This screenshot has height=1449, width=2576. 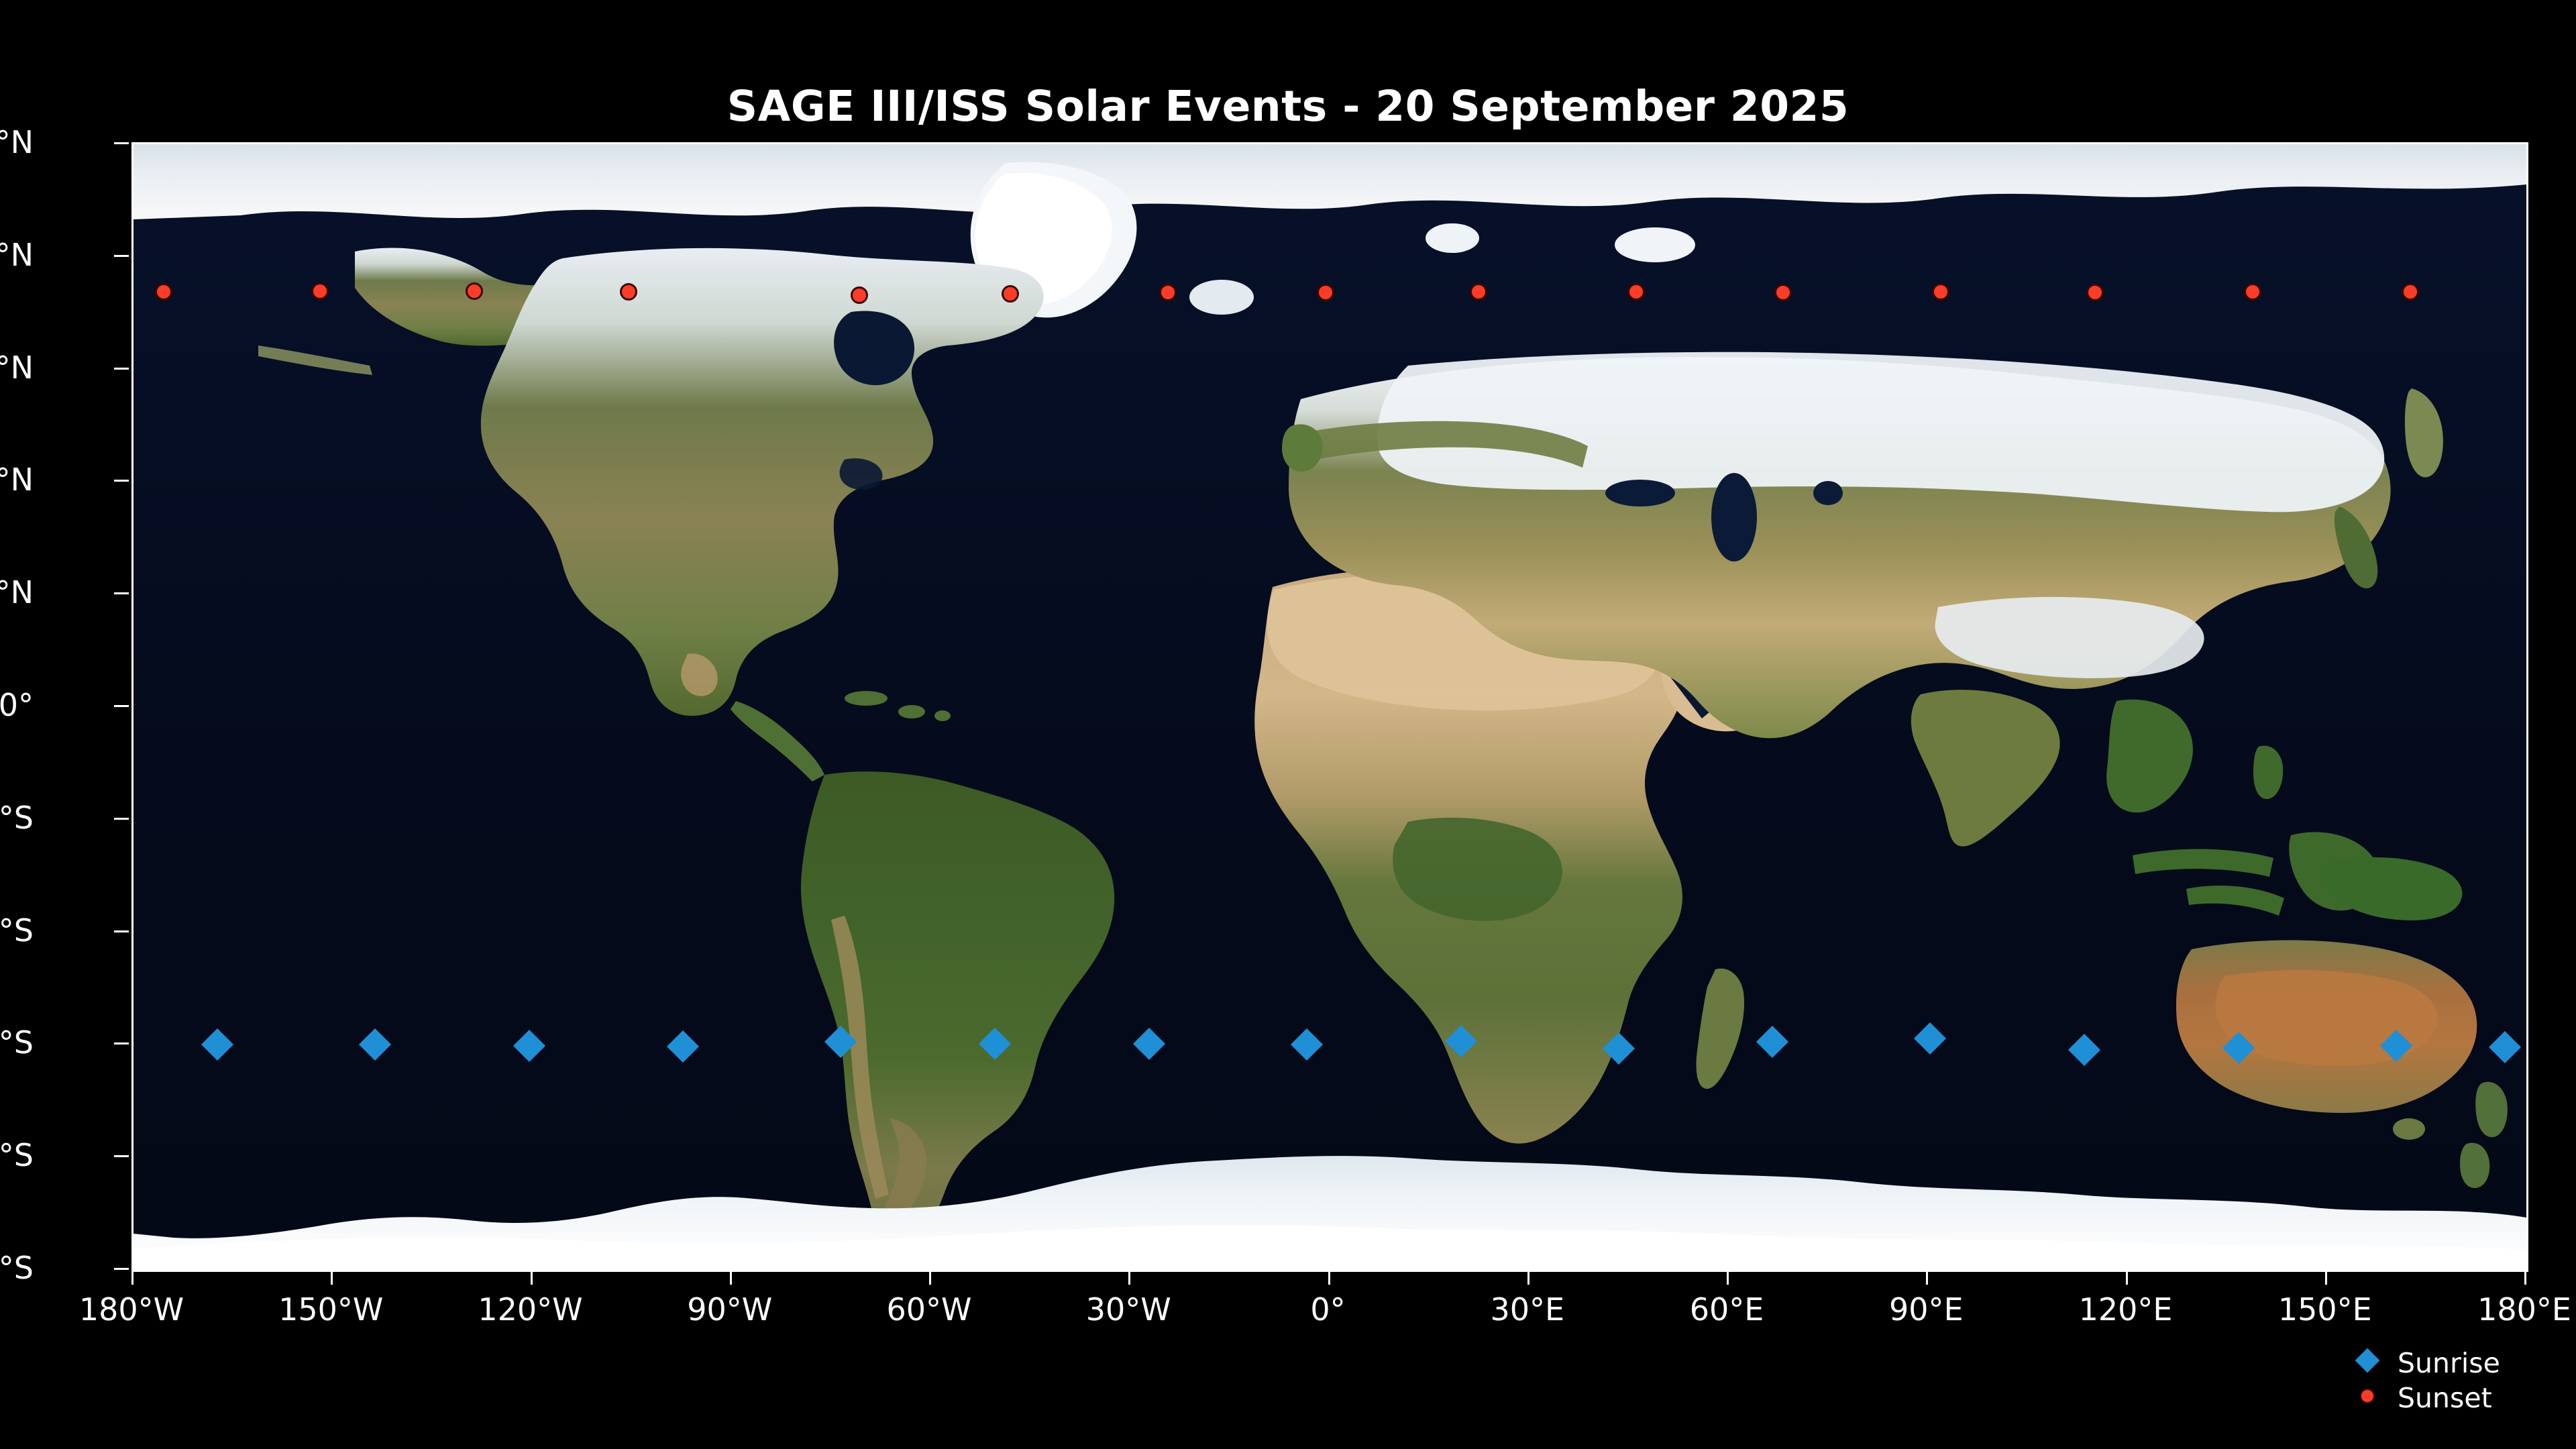 I want to click on x-tick-label: 30°W, so click(x=1128, y=1309).